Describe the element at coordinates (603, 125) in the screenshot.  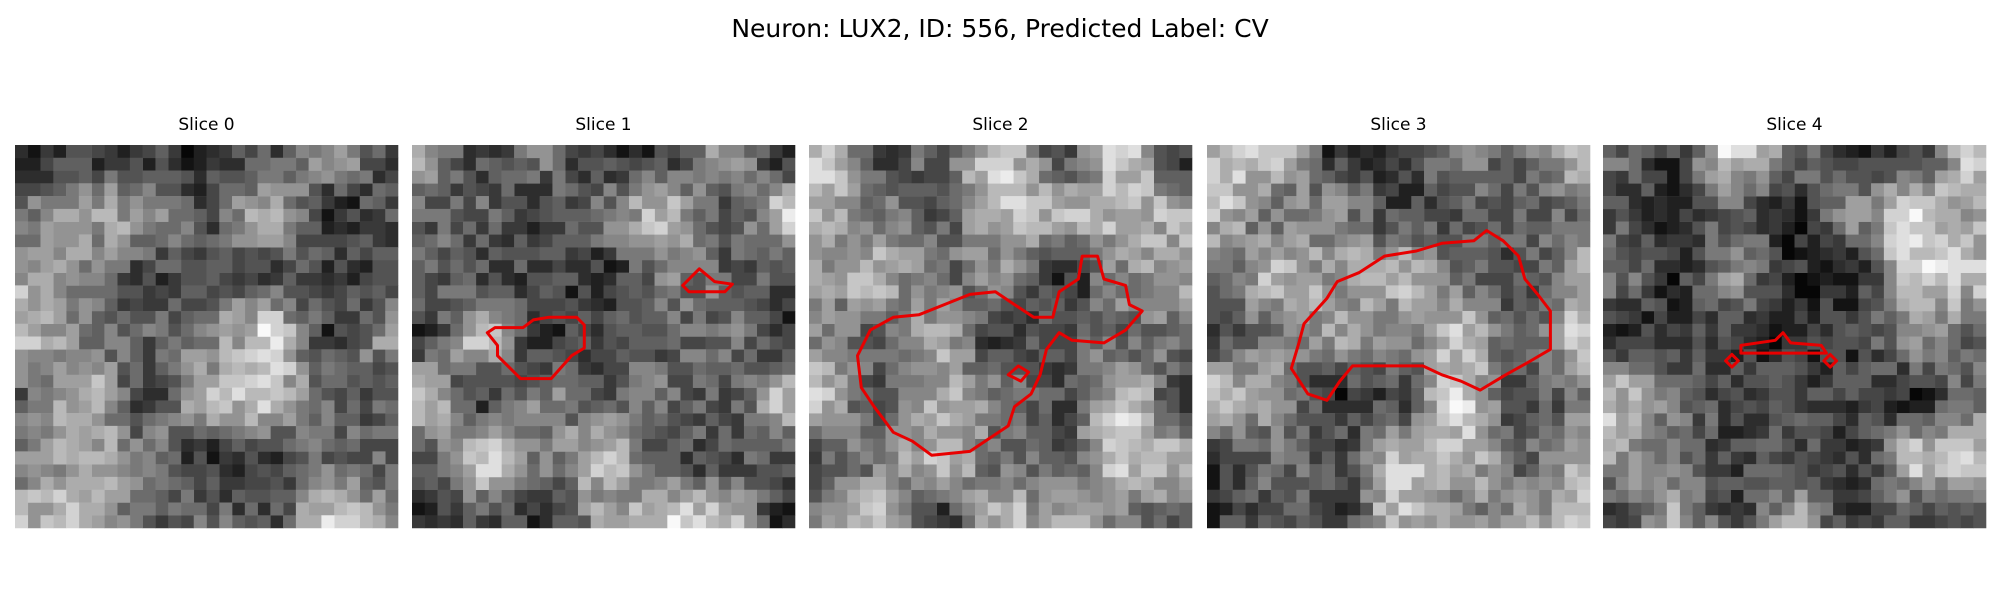
I see `panel-title: Slice 1` at that location.